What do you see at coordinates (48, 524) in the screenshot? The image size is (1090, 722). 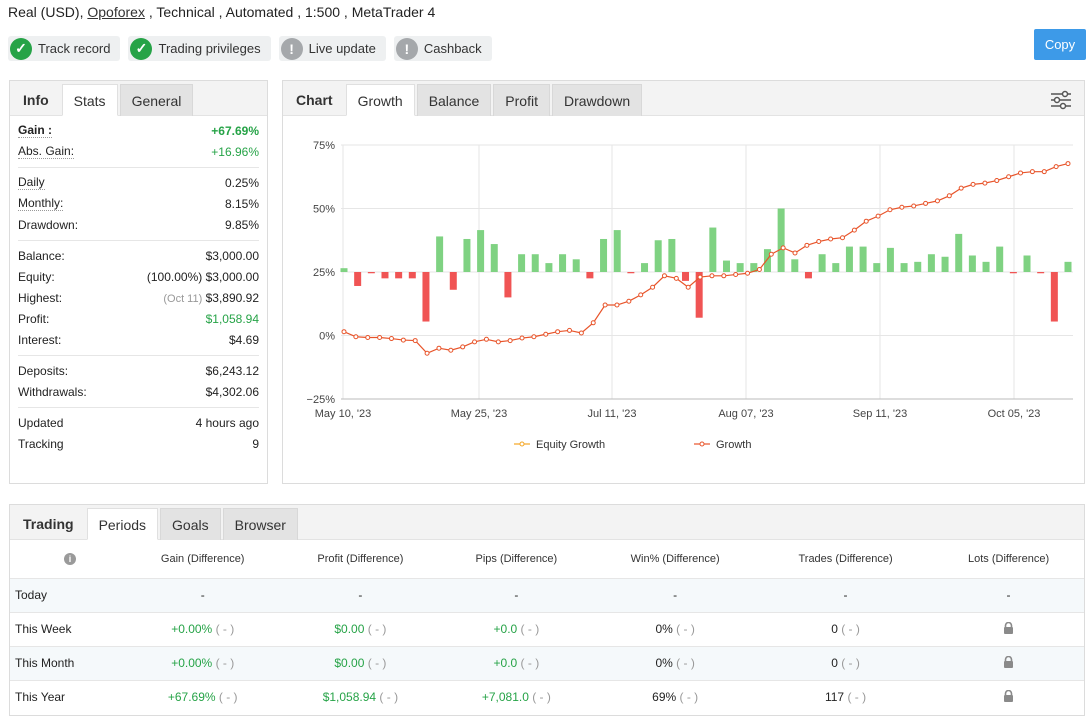 I see `tab-trading: Trading` at bounding box center [48, 524].